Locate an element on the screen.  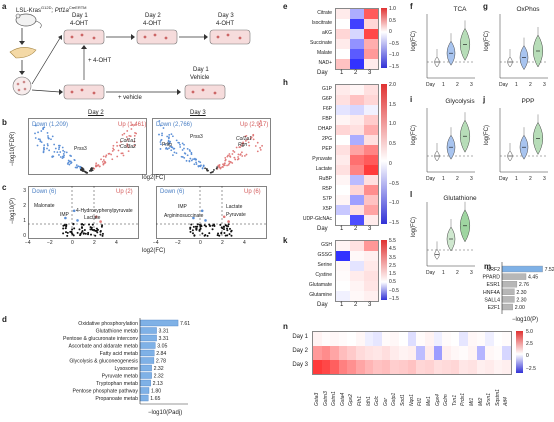
panel-h-col: 1 is located at coordinates (342, 229).